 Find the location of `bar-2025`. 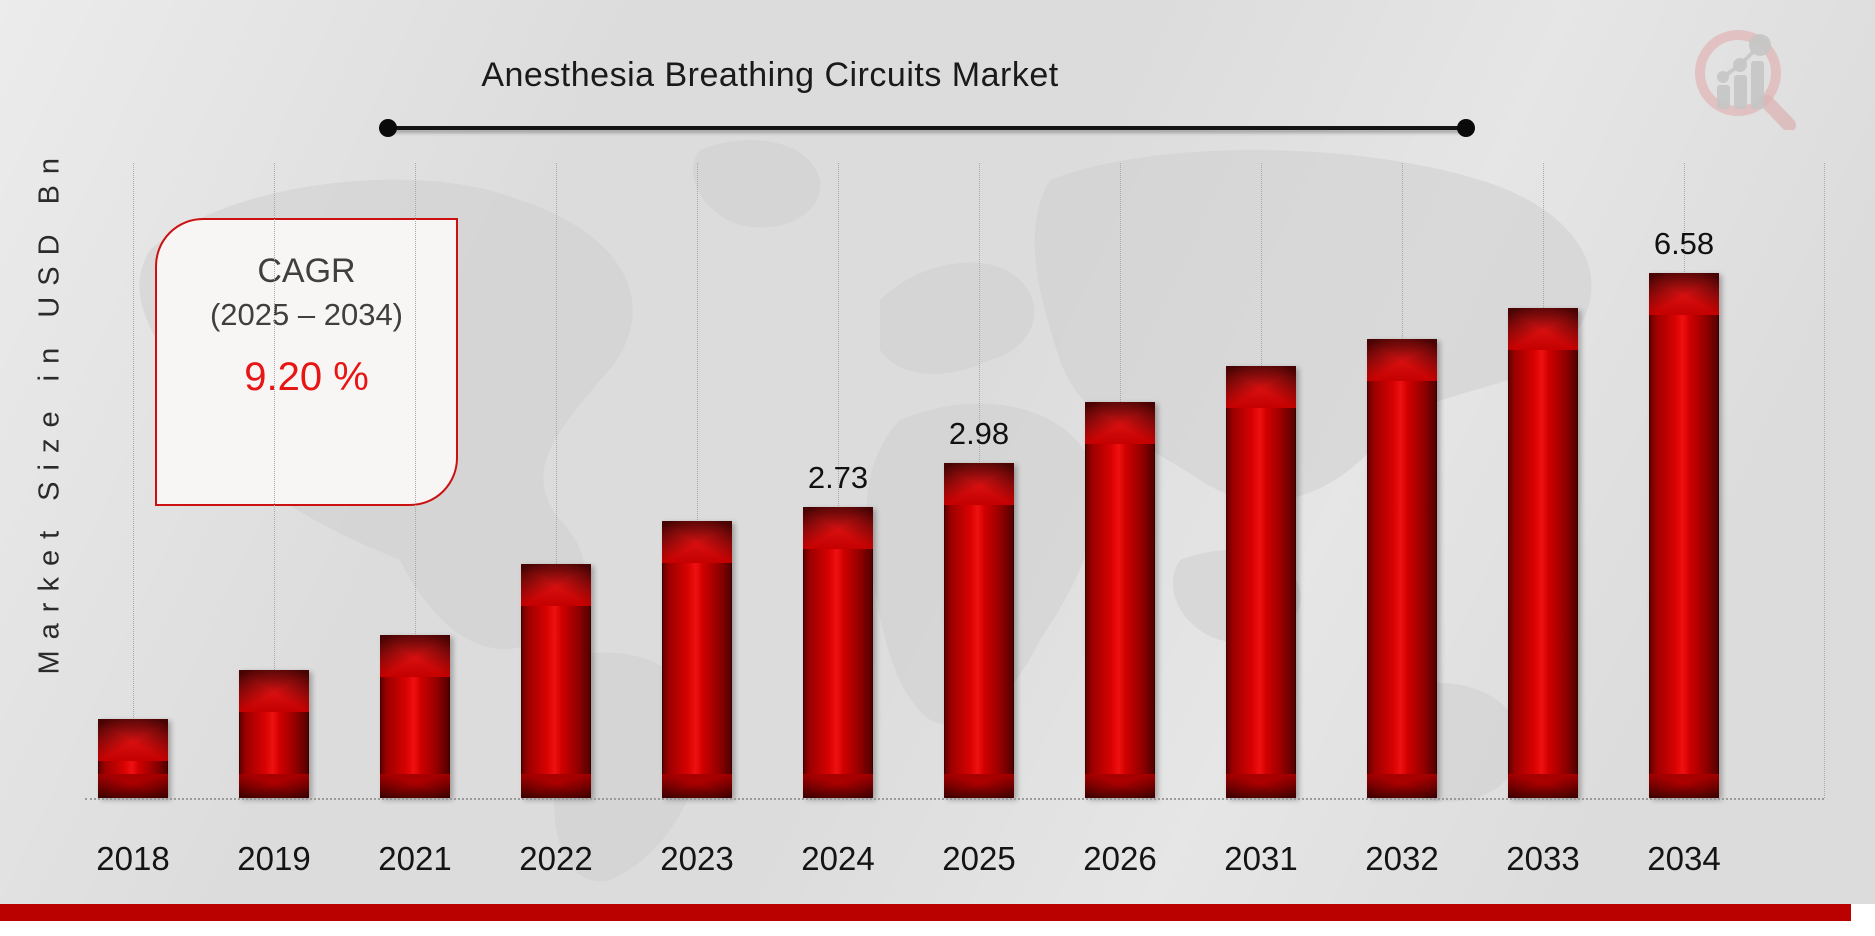

bar-2025 is located at coordinates (979, 630).